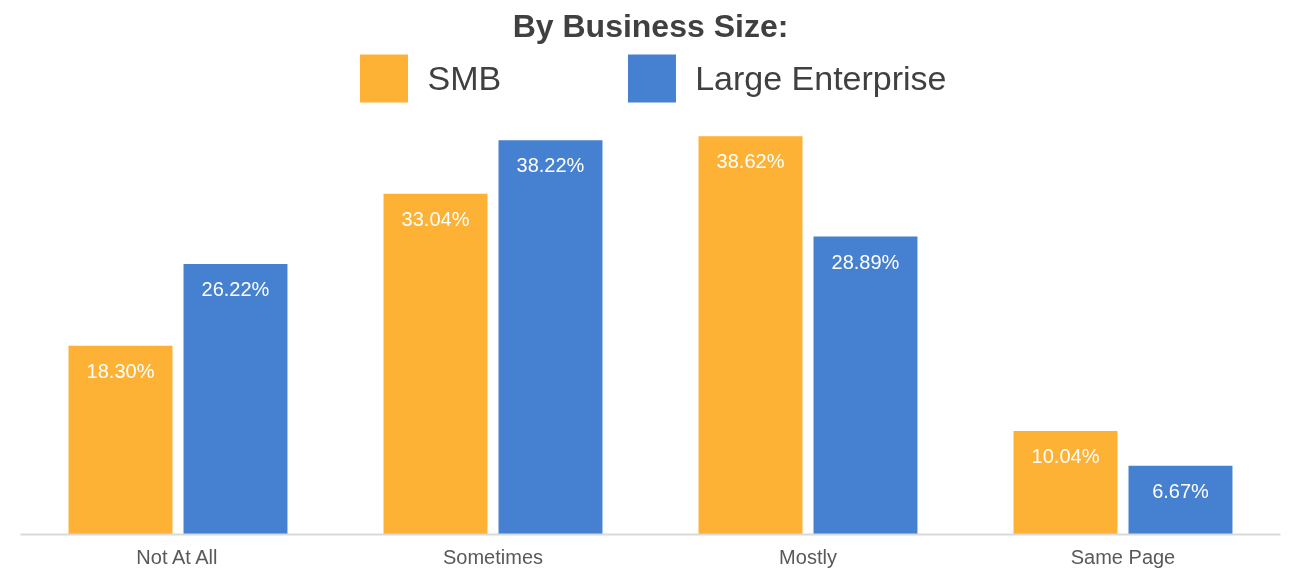  I want to click on x-tick-label: Not At All, so click(177, 556).